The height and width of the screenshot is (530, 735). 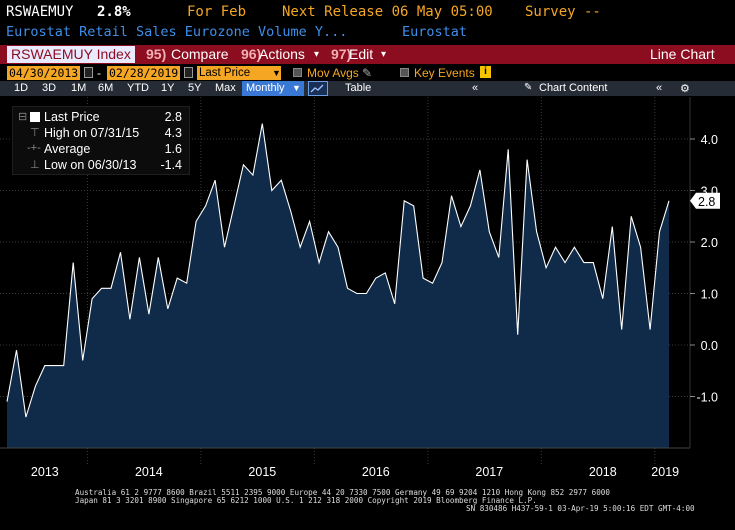 I want to click on compare-button: Compare, so click(x=200, y=54).